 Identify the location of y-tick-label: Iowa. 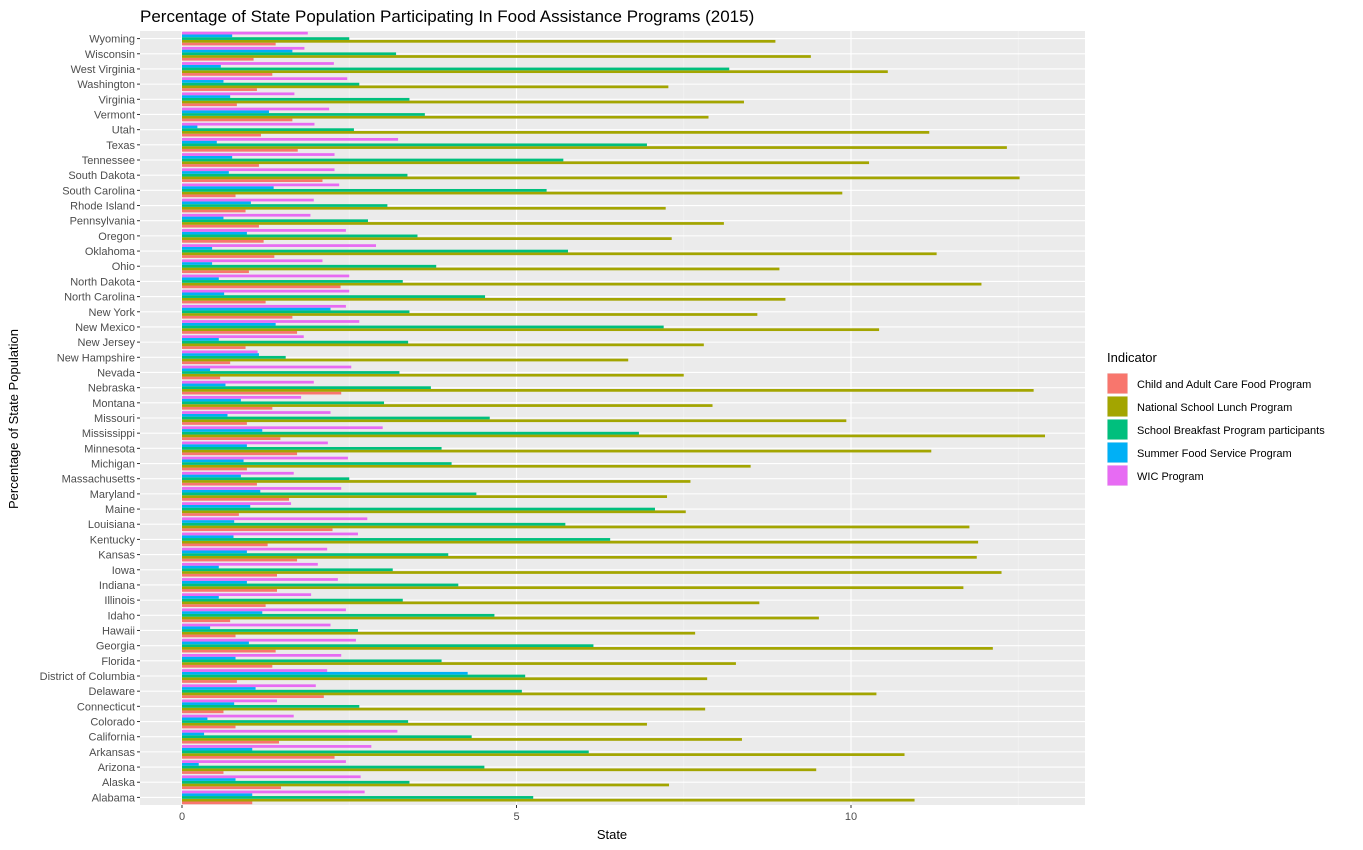
(124, 571).